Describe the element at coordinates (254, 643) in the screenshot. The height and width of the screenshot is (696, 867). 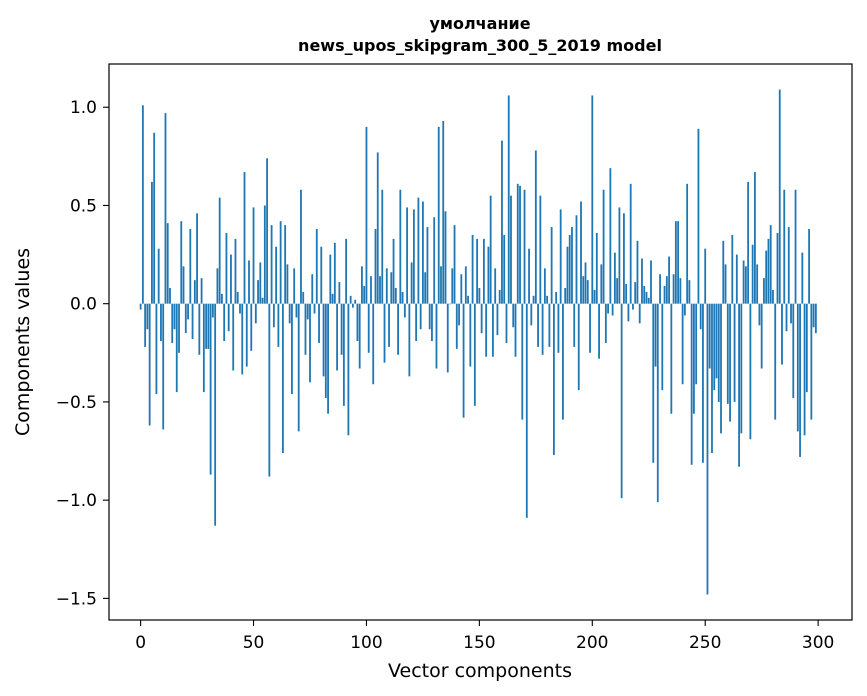
I see `x-tick-label: 50` at that location.